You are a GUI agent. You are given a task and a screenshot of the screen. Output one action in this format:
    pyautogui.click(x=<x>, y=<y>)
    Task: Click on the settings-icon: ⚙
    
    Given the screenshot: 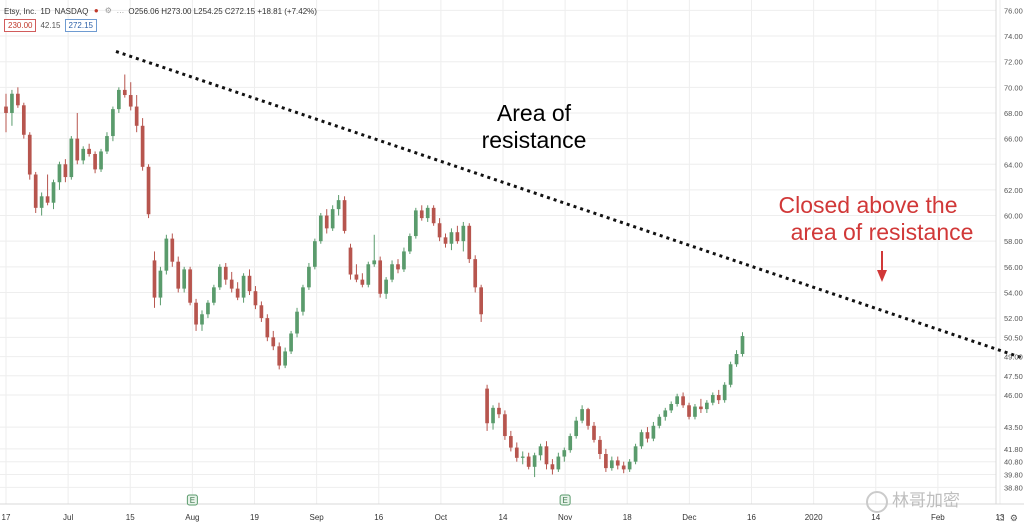 What is the action you would take?
    pyautogui.click(x=1013, y=518)
    